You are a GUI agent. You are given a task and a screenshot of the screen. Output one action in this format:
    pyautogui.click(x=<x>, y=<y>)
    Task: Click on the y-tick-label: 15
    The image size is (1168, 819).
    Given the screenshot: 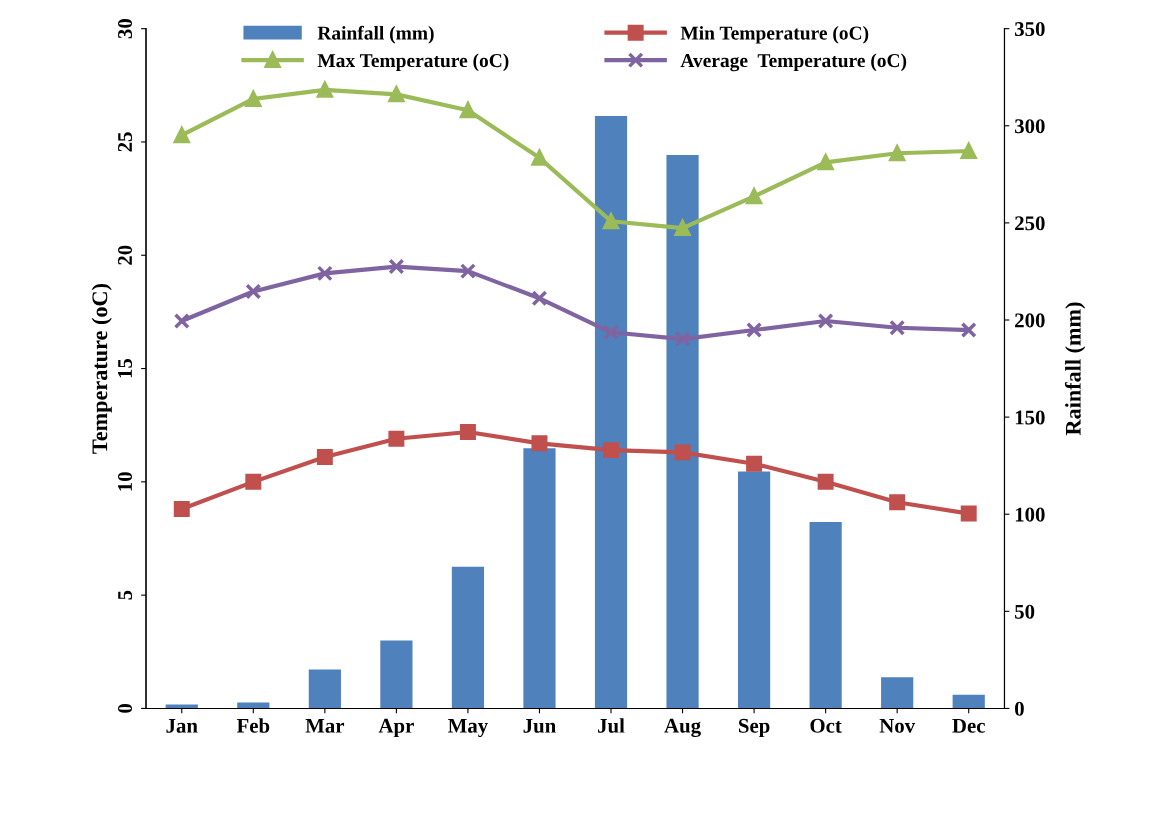 What is the action you would take?
    pyautogui.click(x=125, y=368)
    